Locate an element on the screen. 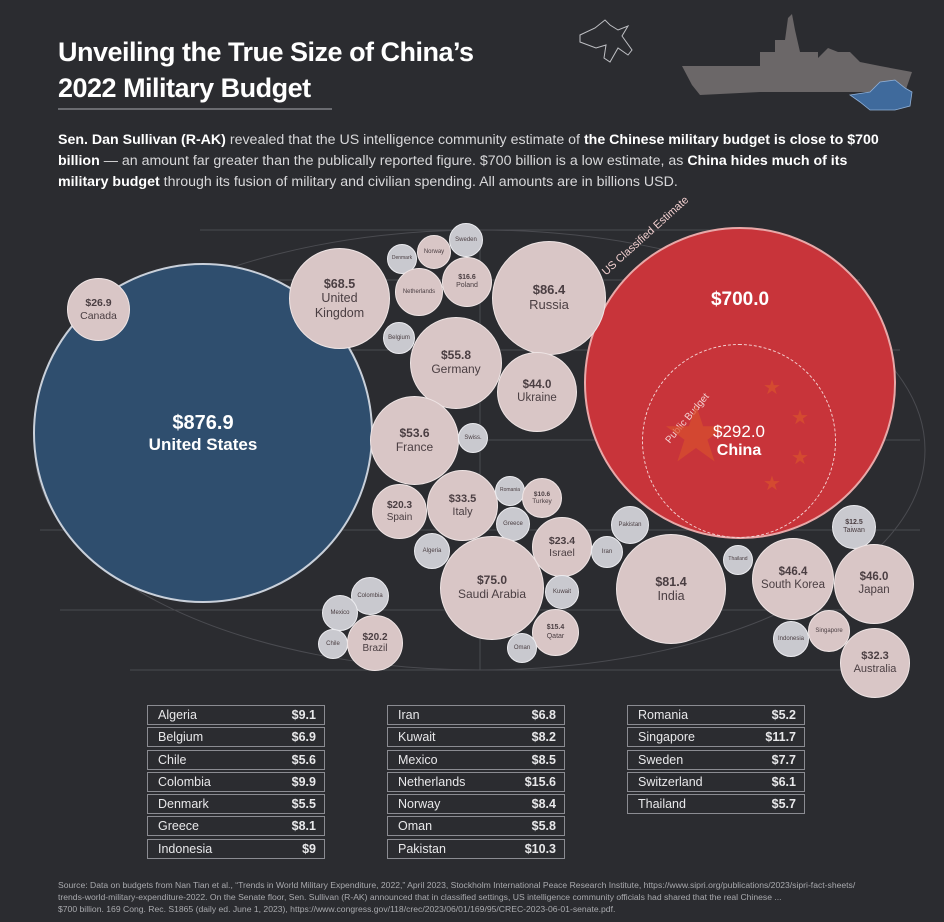  country-value: $9.9 is located at coordinates (303, 781).